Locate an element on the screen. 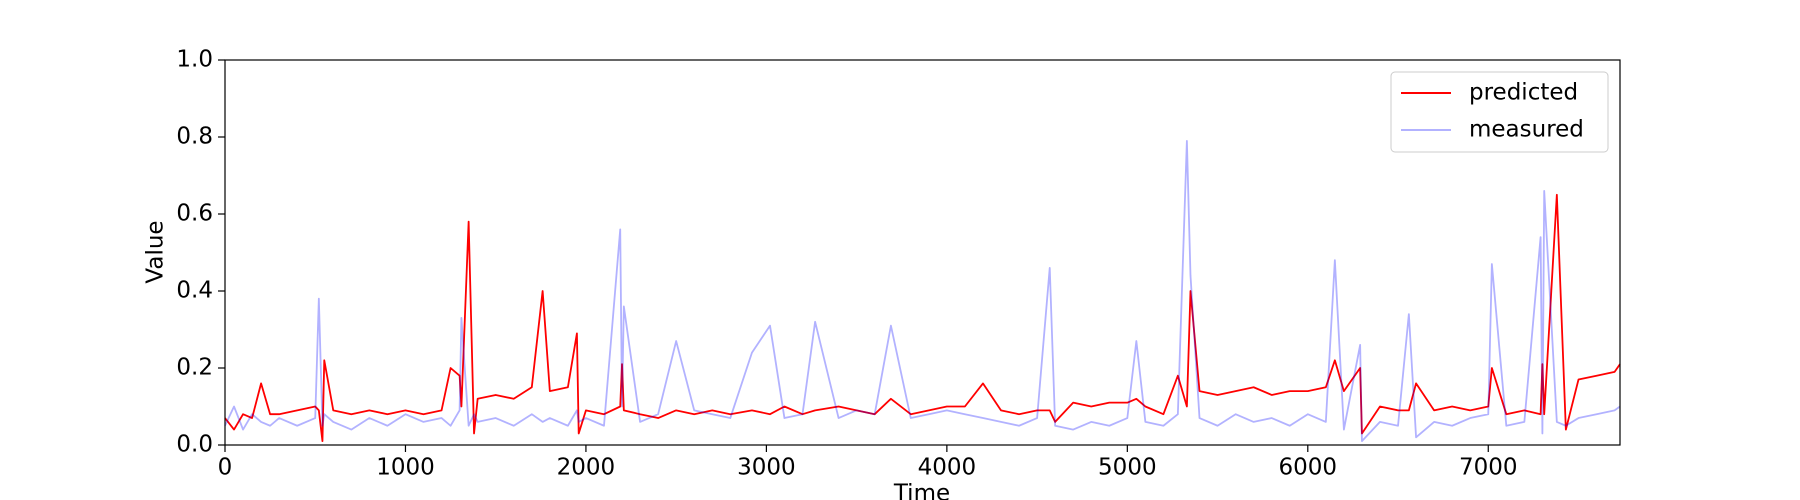 The height and width of the screenshot is (500, 1800). x-tick-label: 0 is located at coordinates (225, 468).